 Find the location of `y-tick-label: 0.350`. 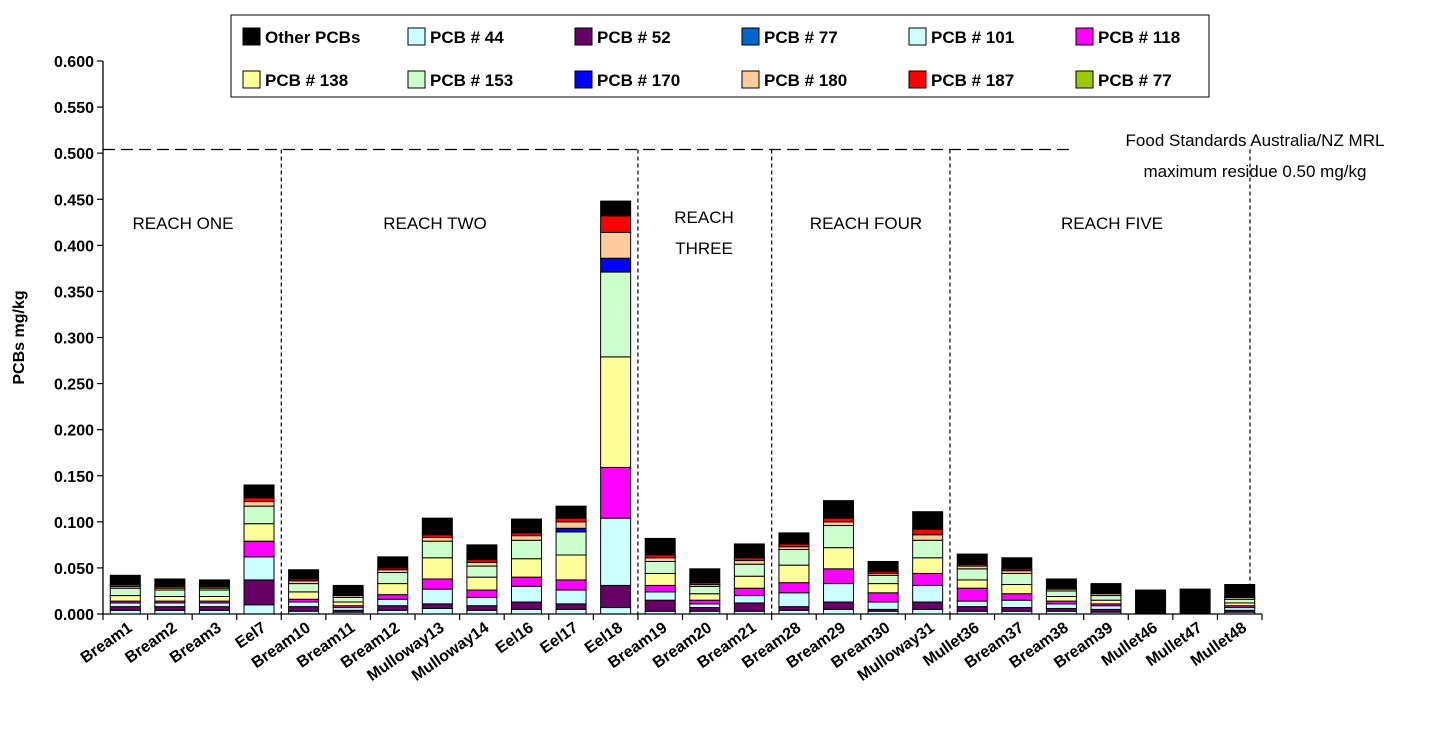

y-tick-label: 0.350 is located at coordinates (74, 292).